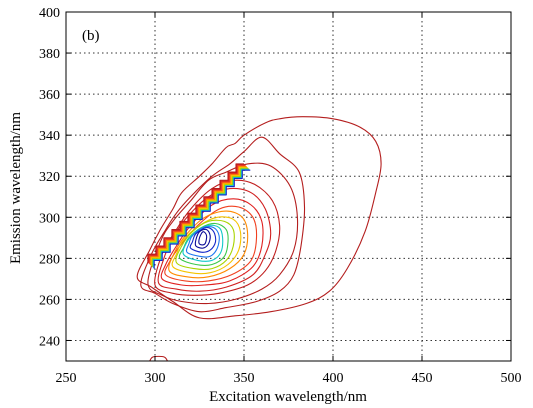  I want to click on y-tick-label: 400, so click(49, 13).